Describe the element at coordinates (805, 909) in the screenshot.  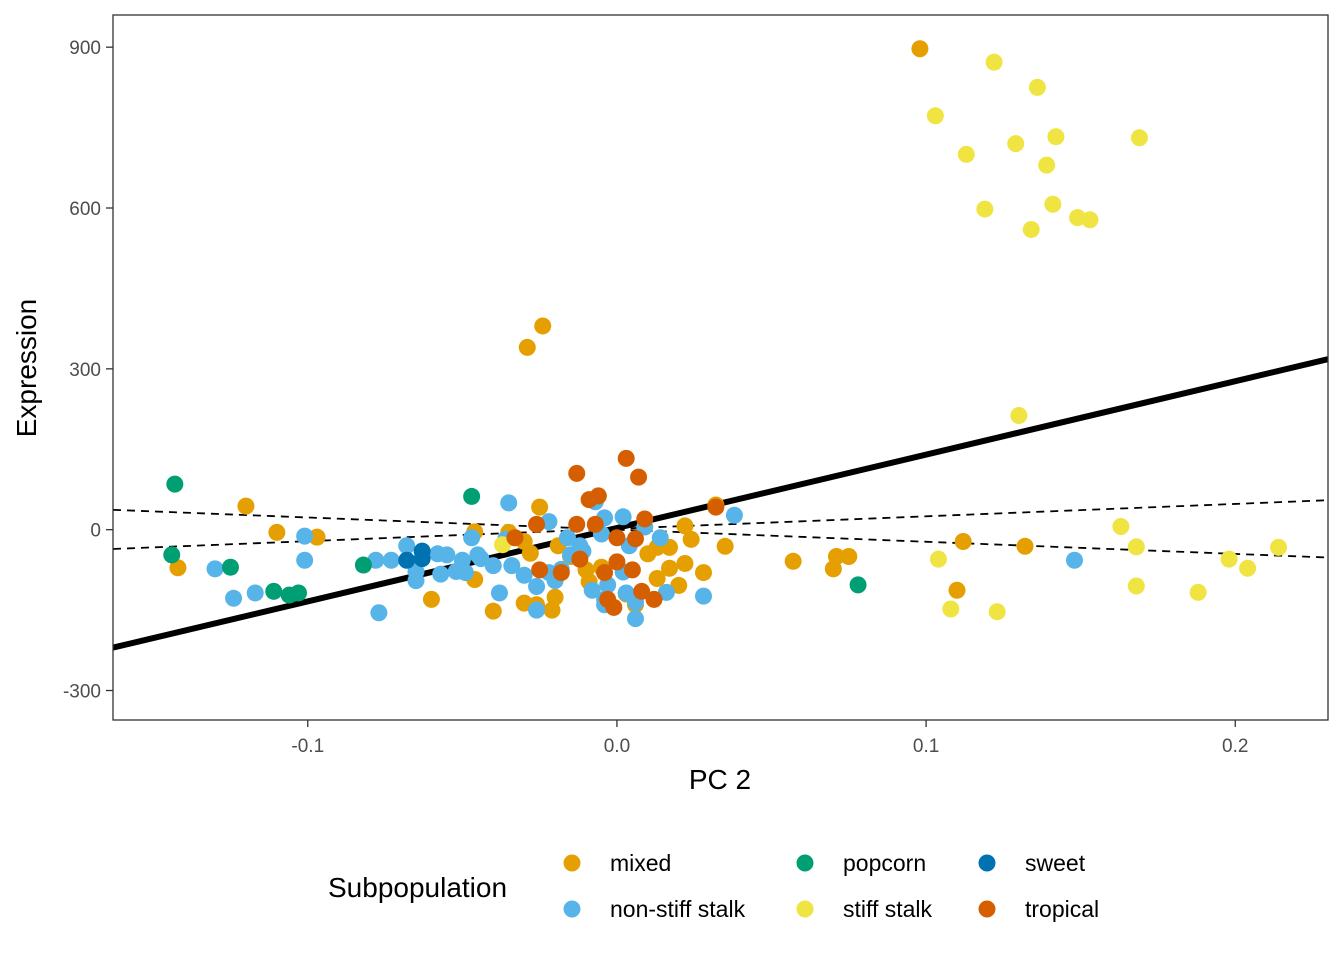
I see `legend-key-stiff-stalk` at that location.